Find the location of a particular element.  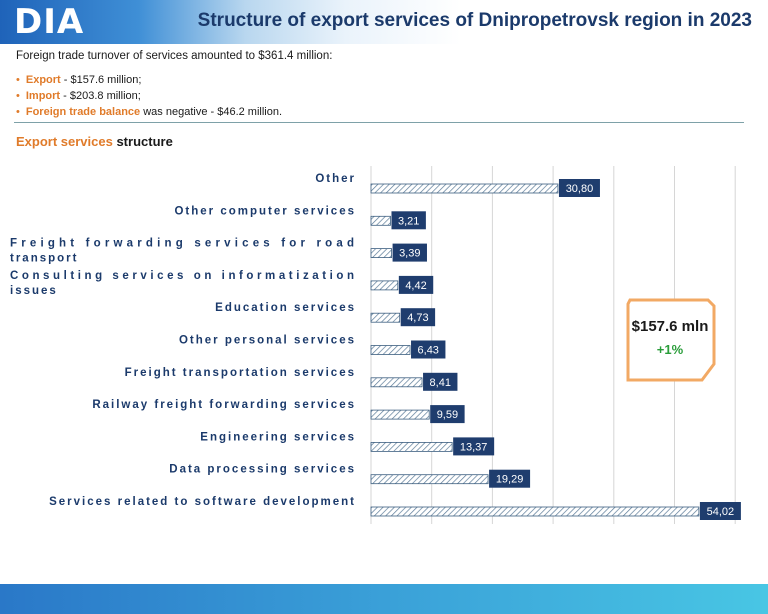

category-label: Engineering services is located at coordinates (278, 437).